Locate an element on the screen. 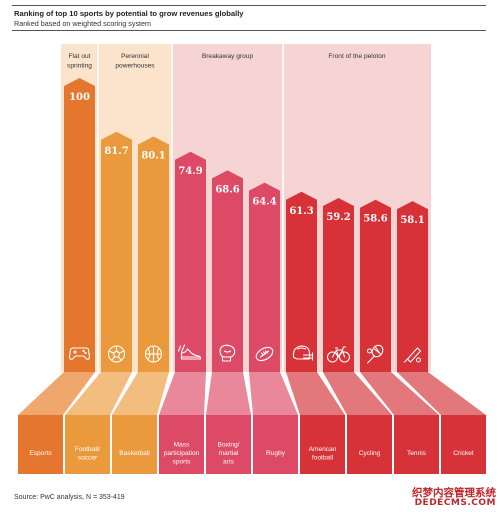 This screenshot has width=500, height=512. group-label: Flat out sprinting is located at coordinates (79, 61).